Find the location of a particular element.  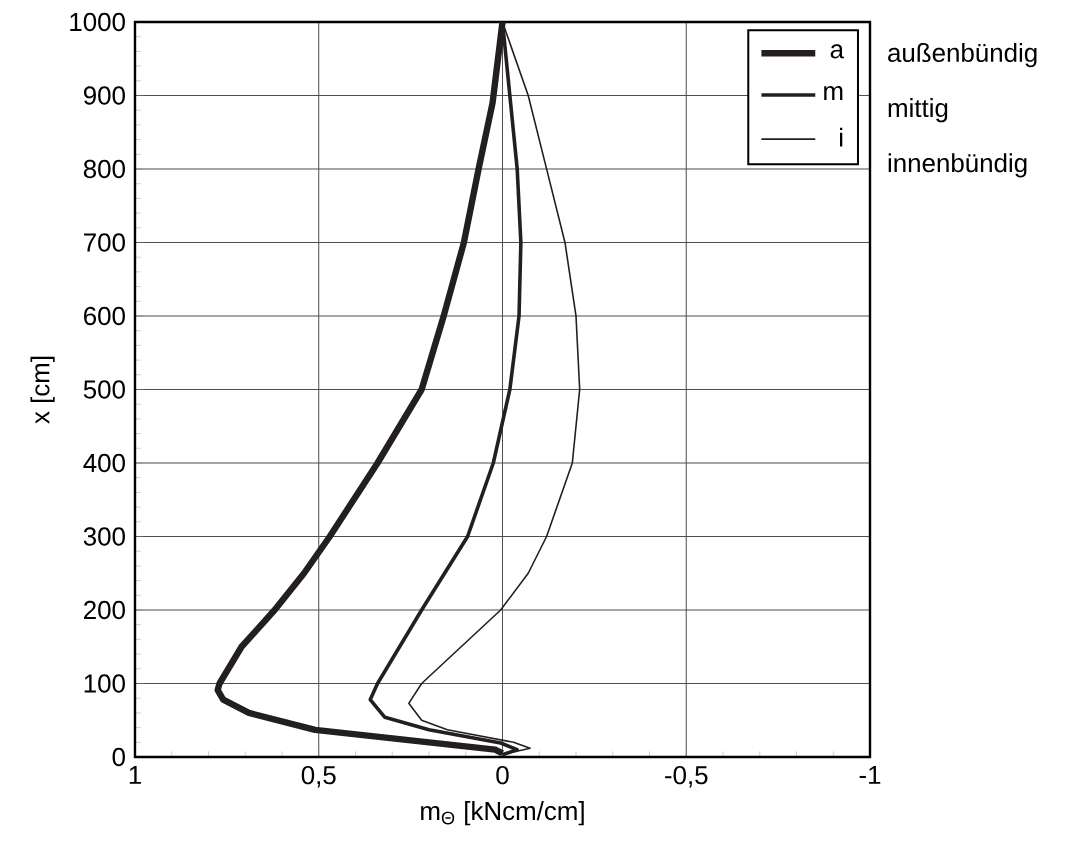

y-tick-label: 700 is located at coordinates (104, 242).